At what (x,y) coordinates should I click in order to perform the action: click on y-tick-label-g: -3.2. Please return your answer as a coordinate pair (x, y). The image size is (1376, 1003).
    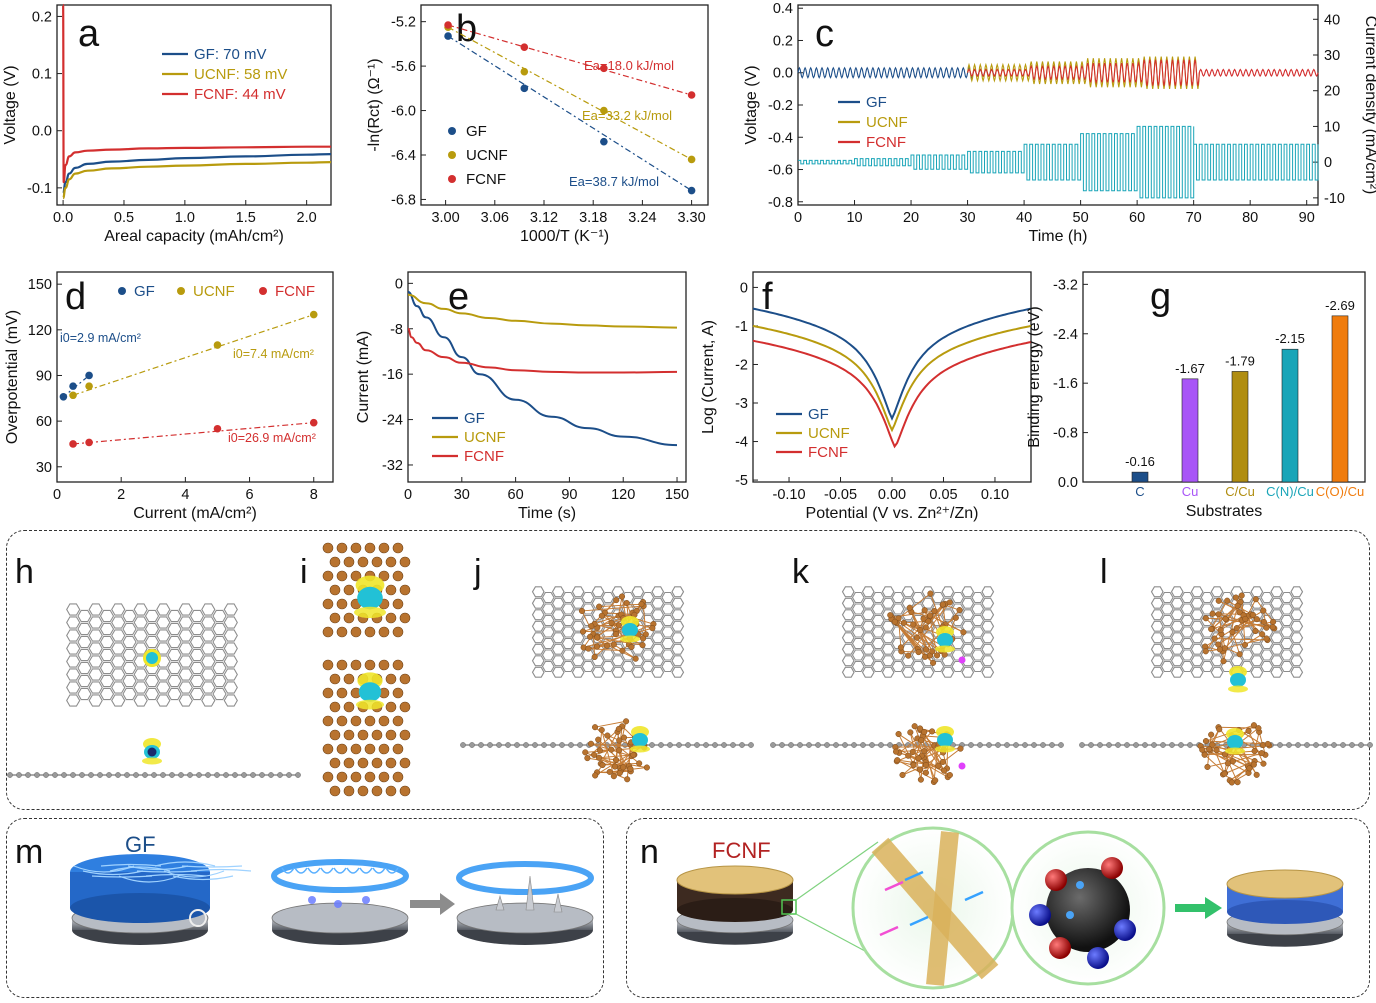
    Looking at the image, I should click on (1065, 285).